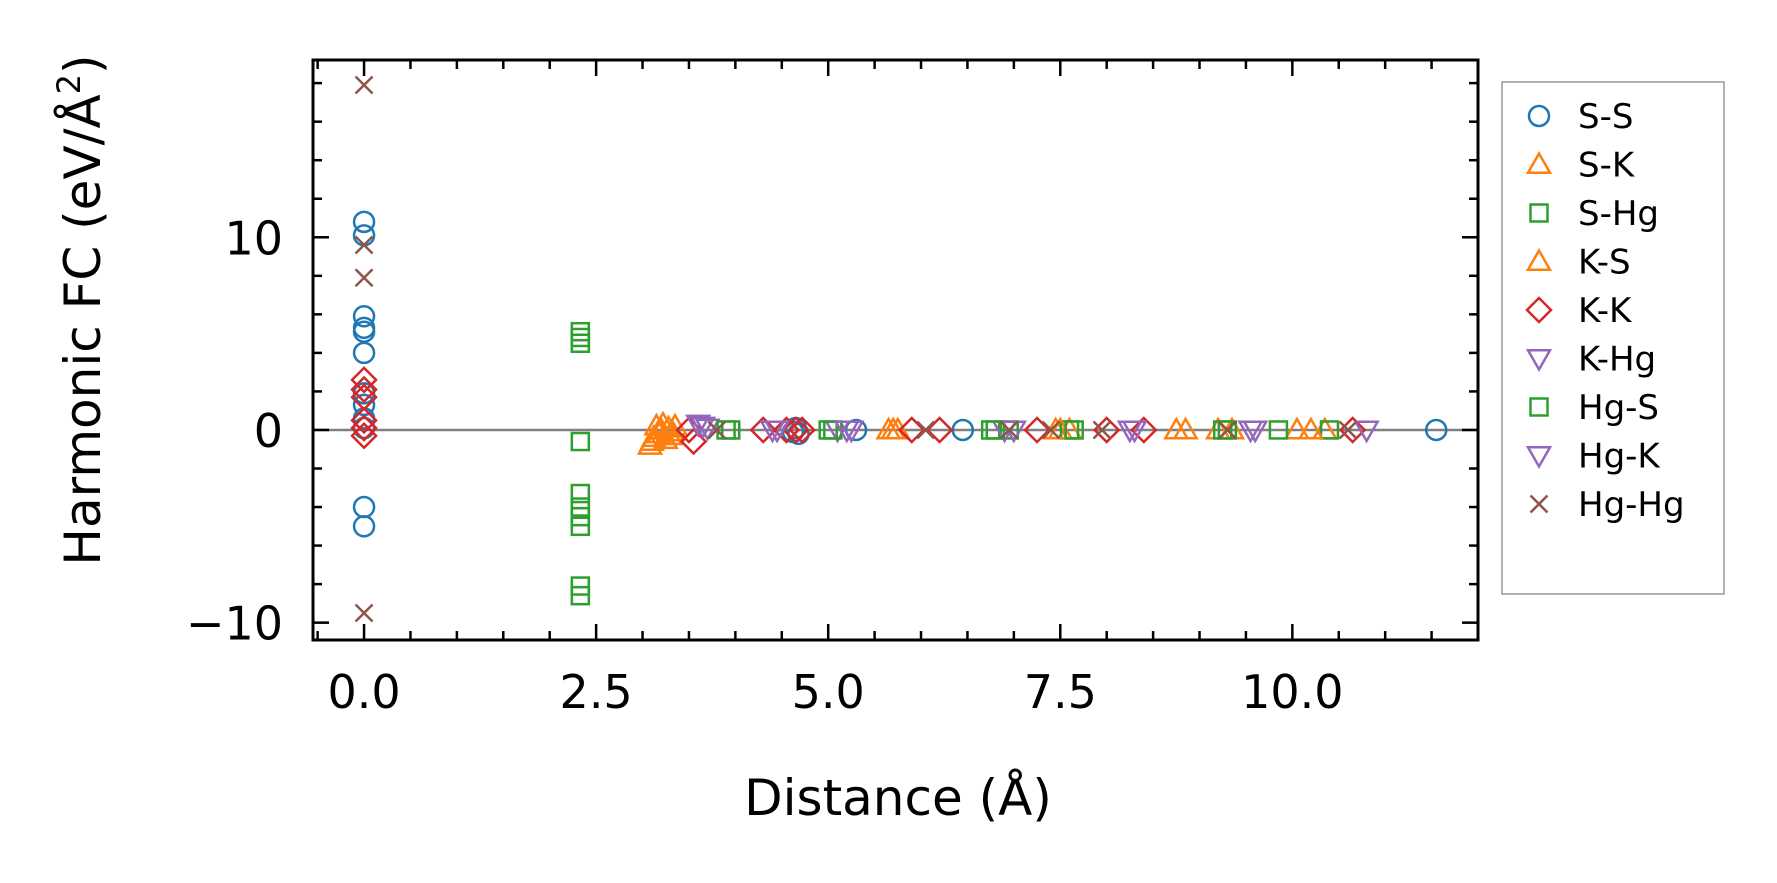 This screenshot has height=883, width=1777. I want to click on legend-item: K-K, so click(1579, 311).